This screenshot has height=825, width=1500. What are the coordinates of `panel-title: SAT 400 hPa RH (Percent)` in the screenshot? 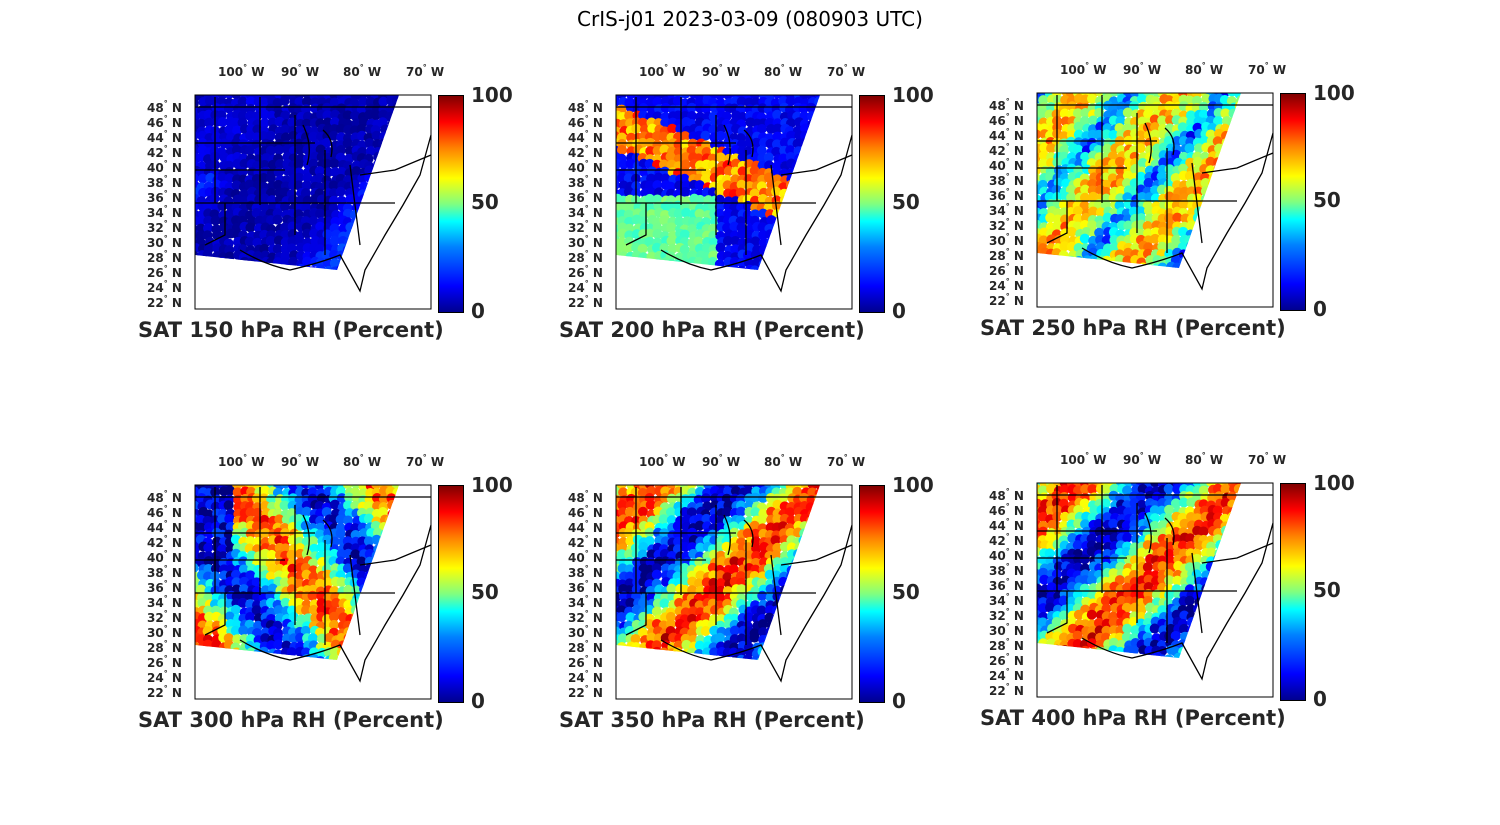 It's located at (1133, 718).